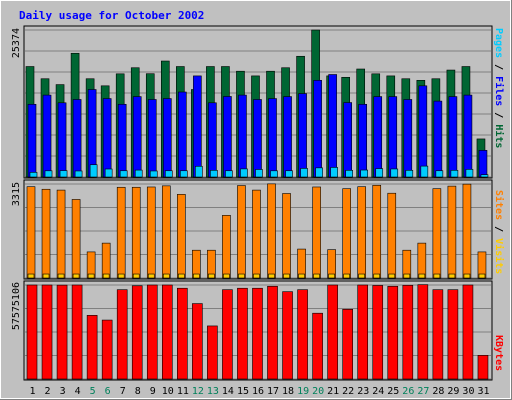 The image size is (512, 400). What do you see at coordinates (498, 43) in the screenshot?
I see `legend-pages: Pages` at bounding box center [498, 43].